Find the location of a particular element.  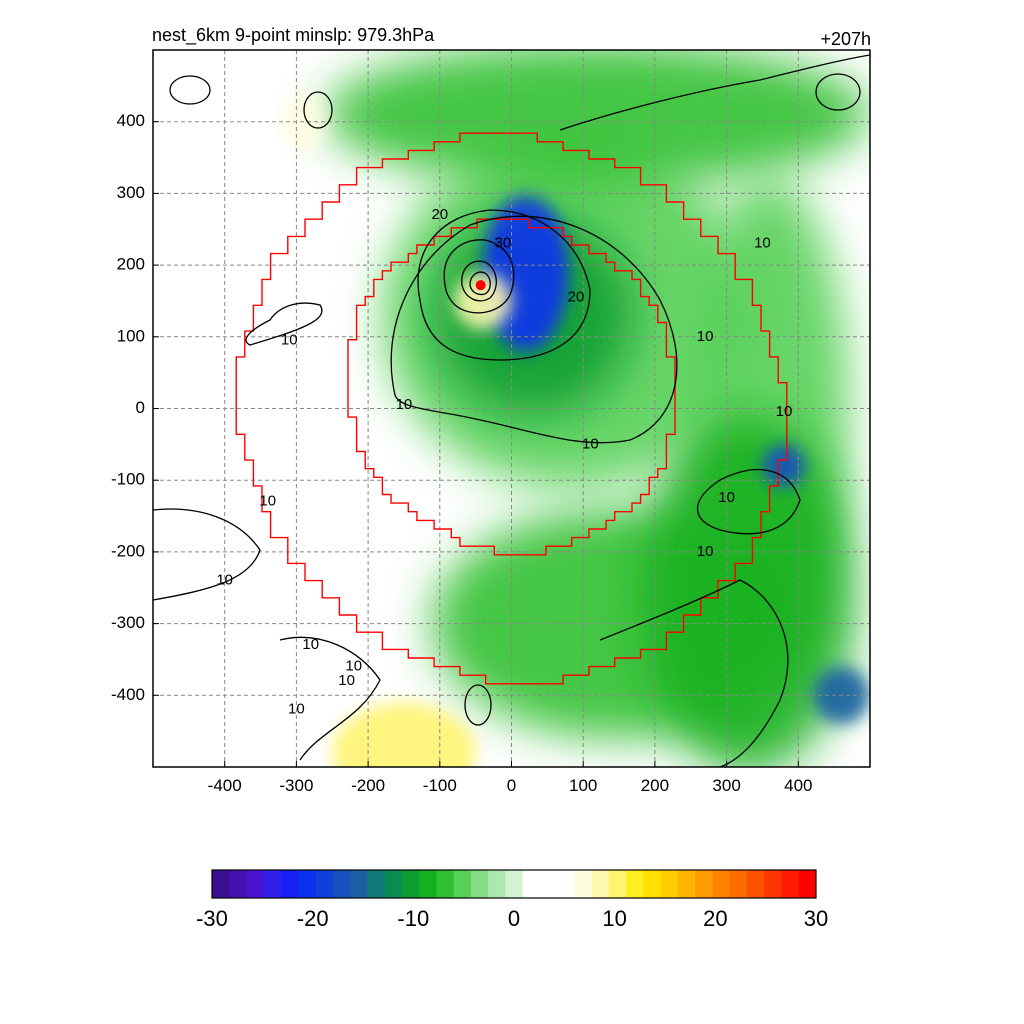

contour-10-inner is located at coordinates (534, 329).